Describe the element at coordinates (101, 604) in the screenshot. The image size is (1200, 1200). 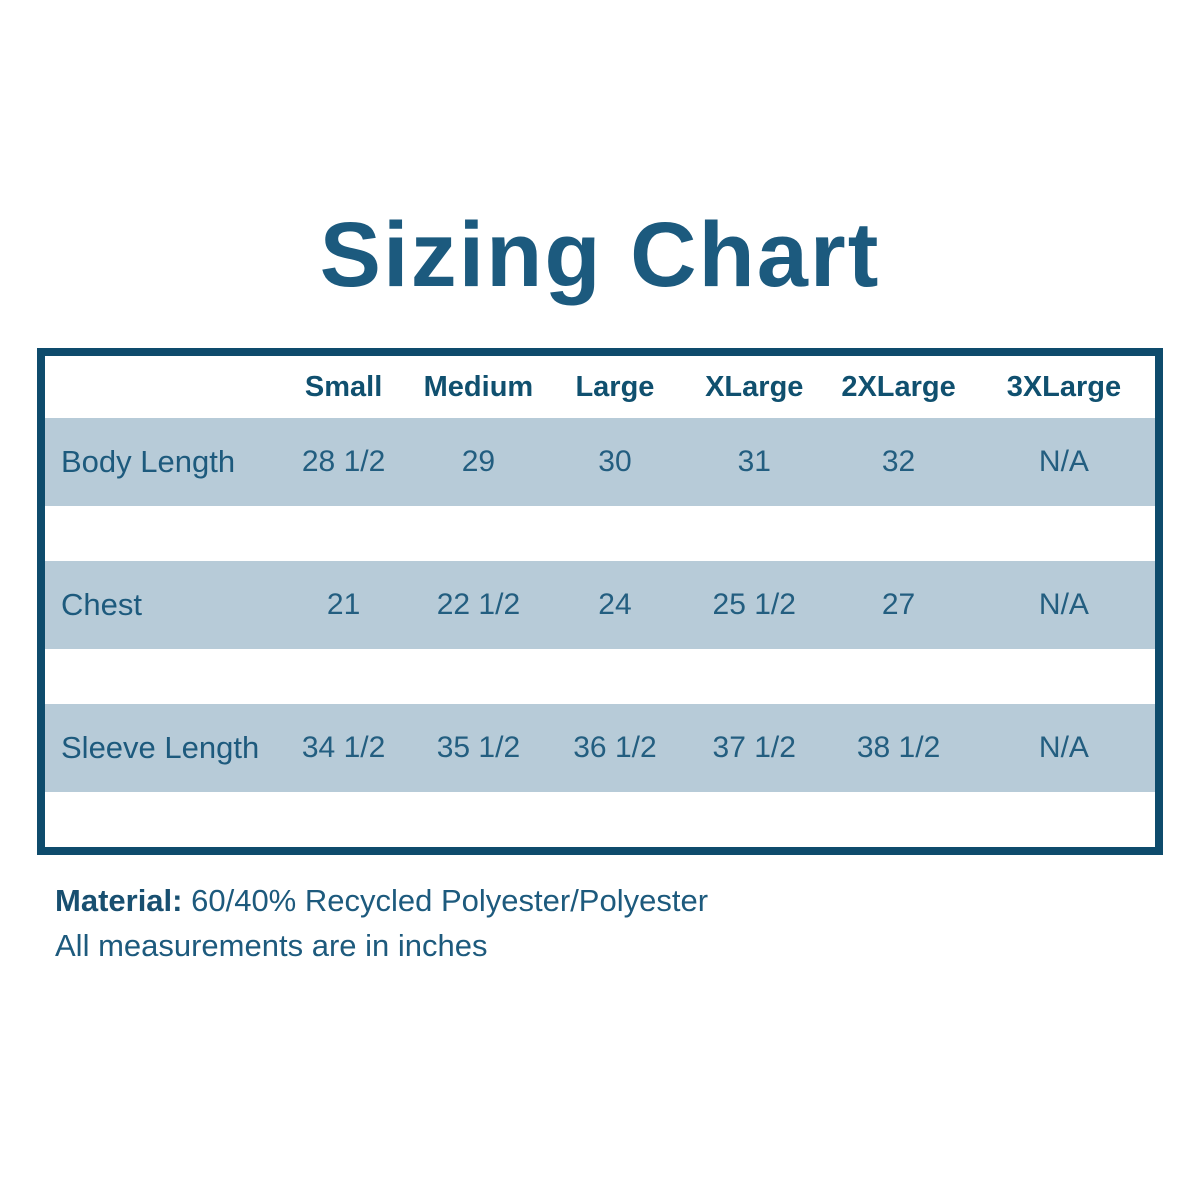
I see `row-label: Chest` at that location.